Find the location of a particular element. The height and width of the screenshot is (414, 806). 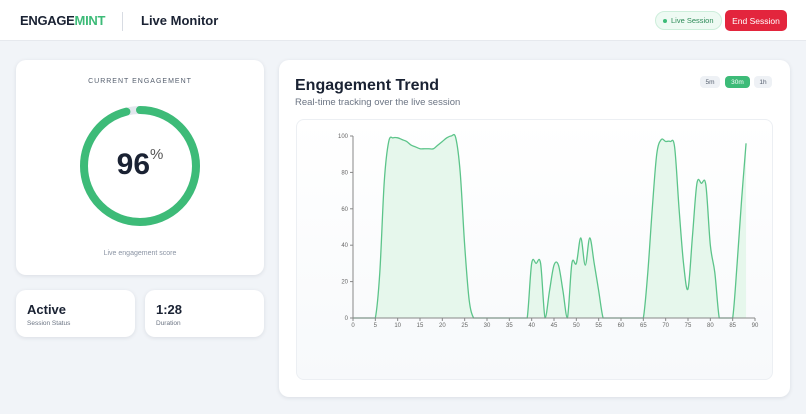

x-tick-label: 80 is located at coordinates (710, 326).